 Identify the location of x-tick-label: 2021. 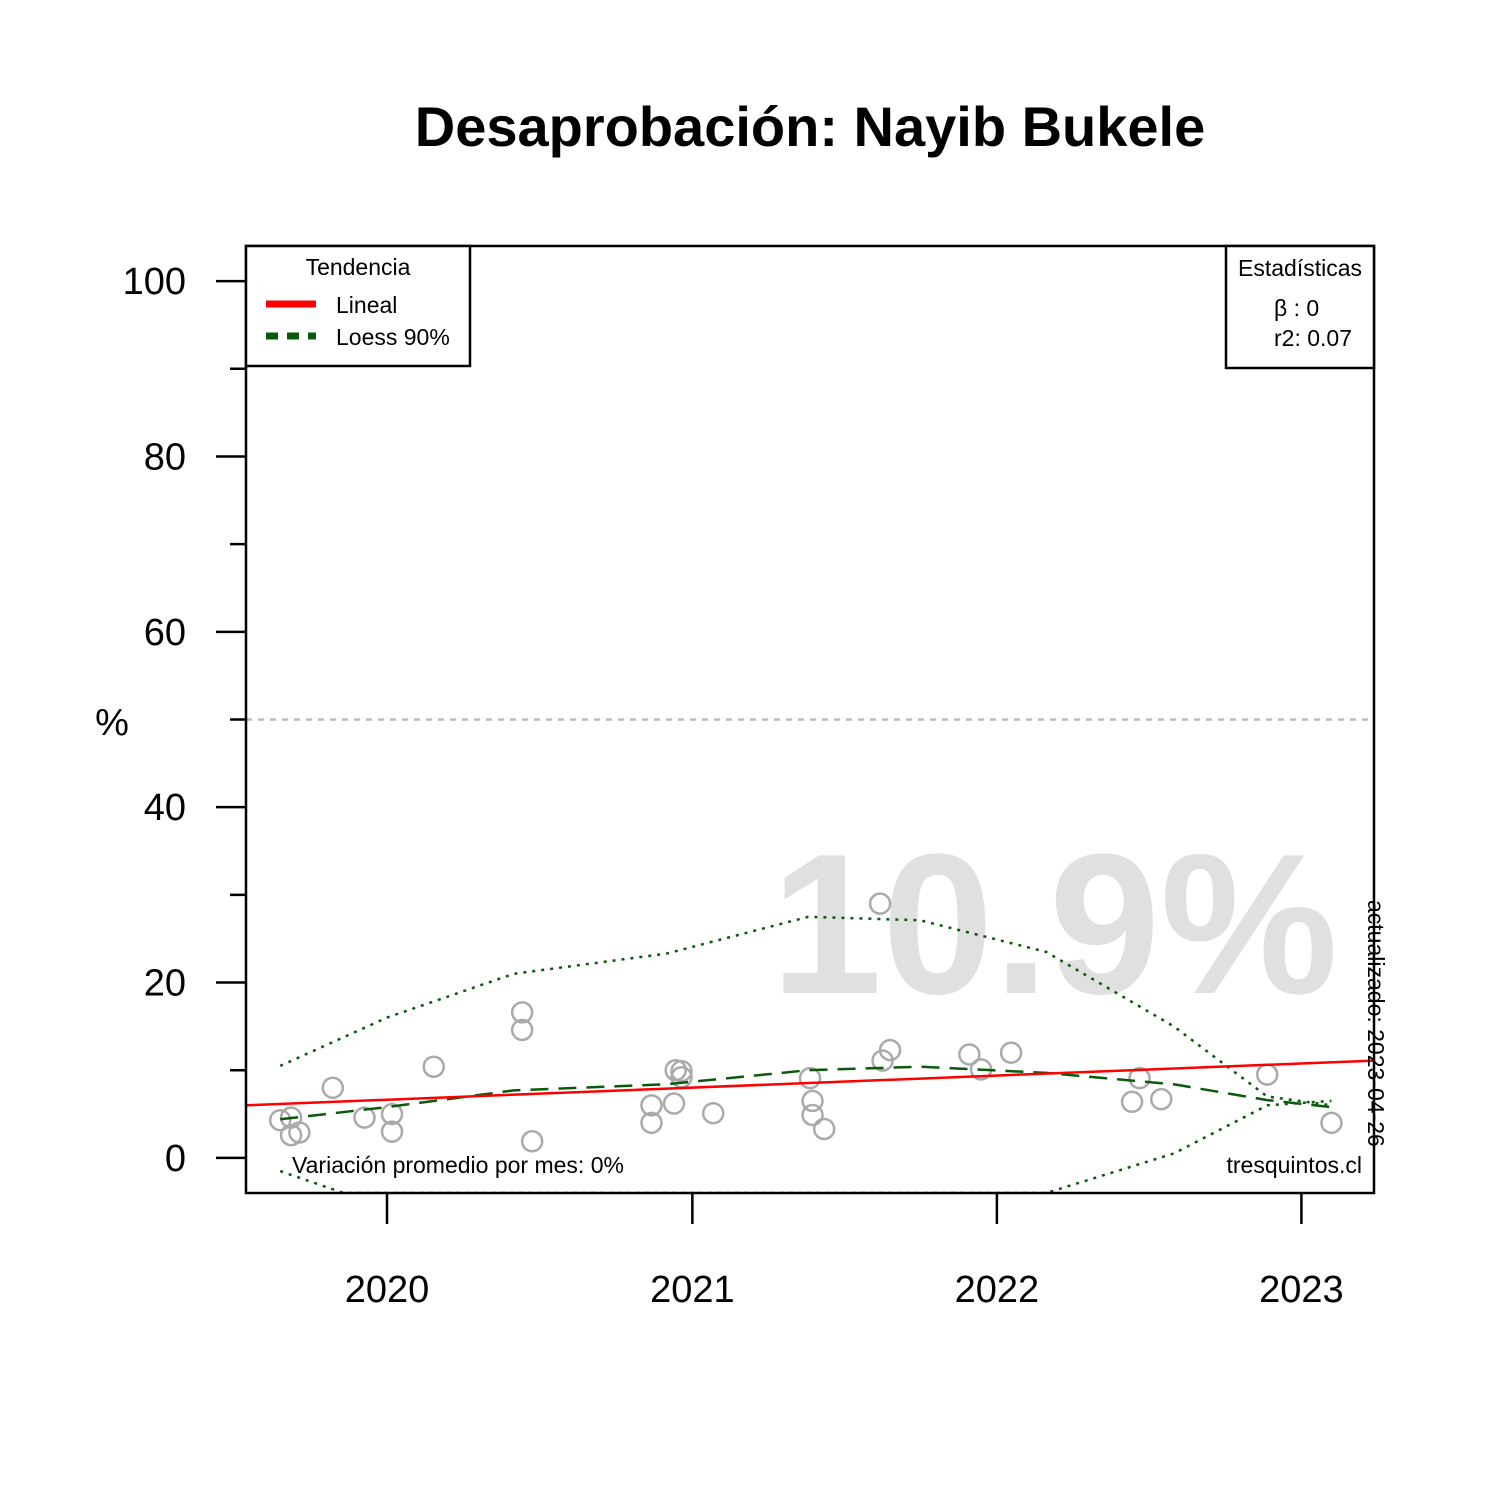
(692, 1290).